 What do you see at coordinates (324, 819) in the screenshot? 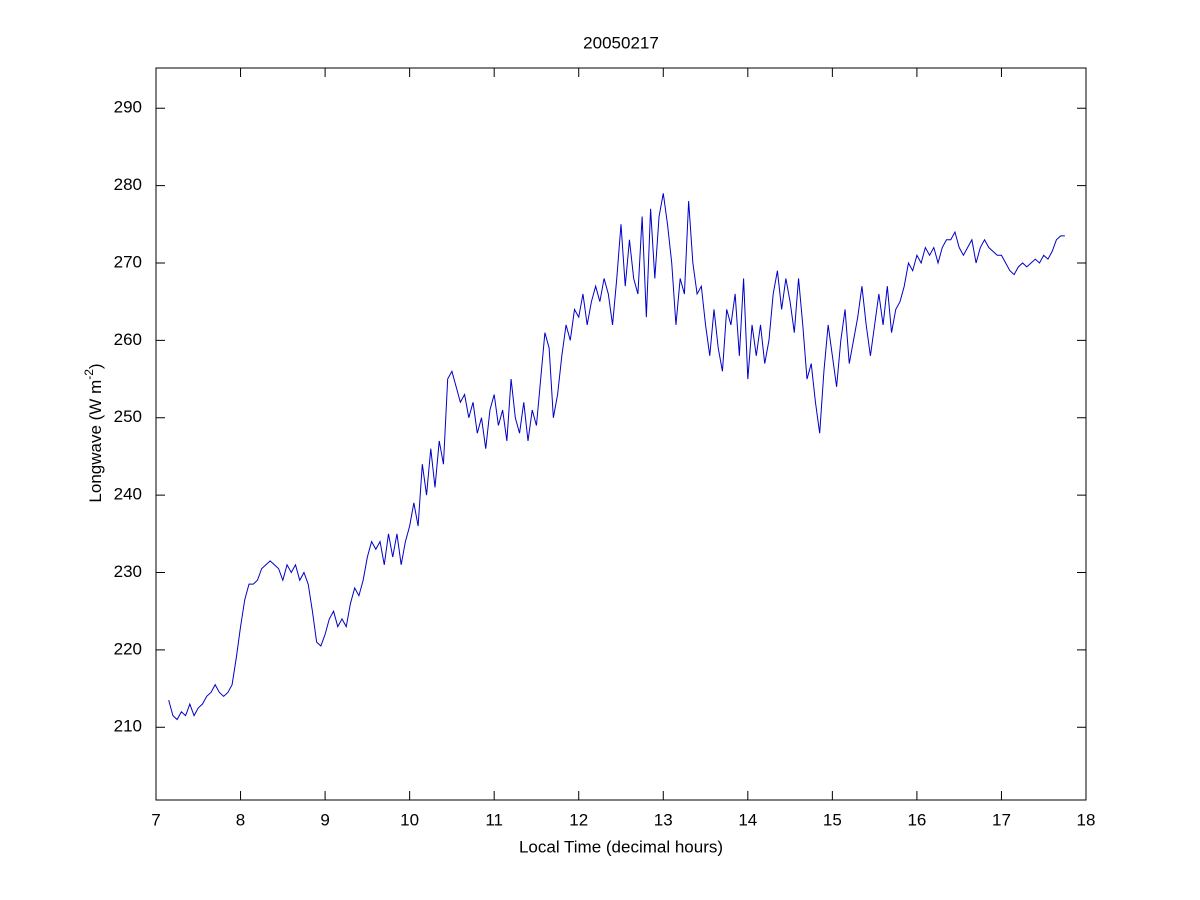
I see `x-tick-label: 9` at bounding box center [324, 819].